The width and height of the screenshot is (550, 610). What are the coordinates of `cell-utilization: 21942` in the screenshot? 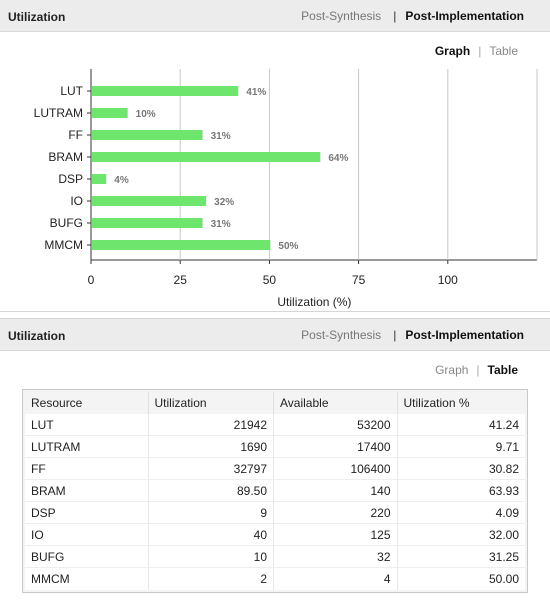 It's located at (211, 425).